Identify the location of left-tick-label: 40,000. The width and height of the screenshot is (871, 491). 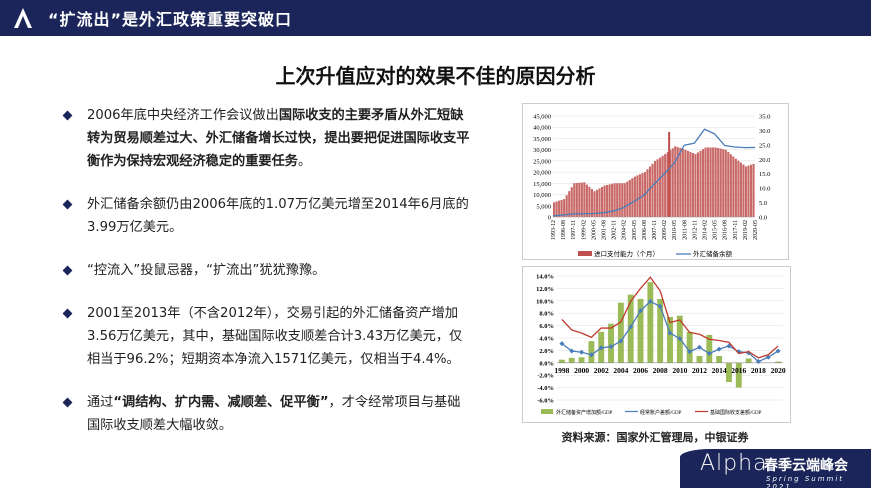
(542, 128).